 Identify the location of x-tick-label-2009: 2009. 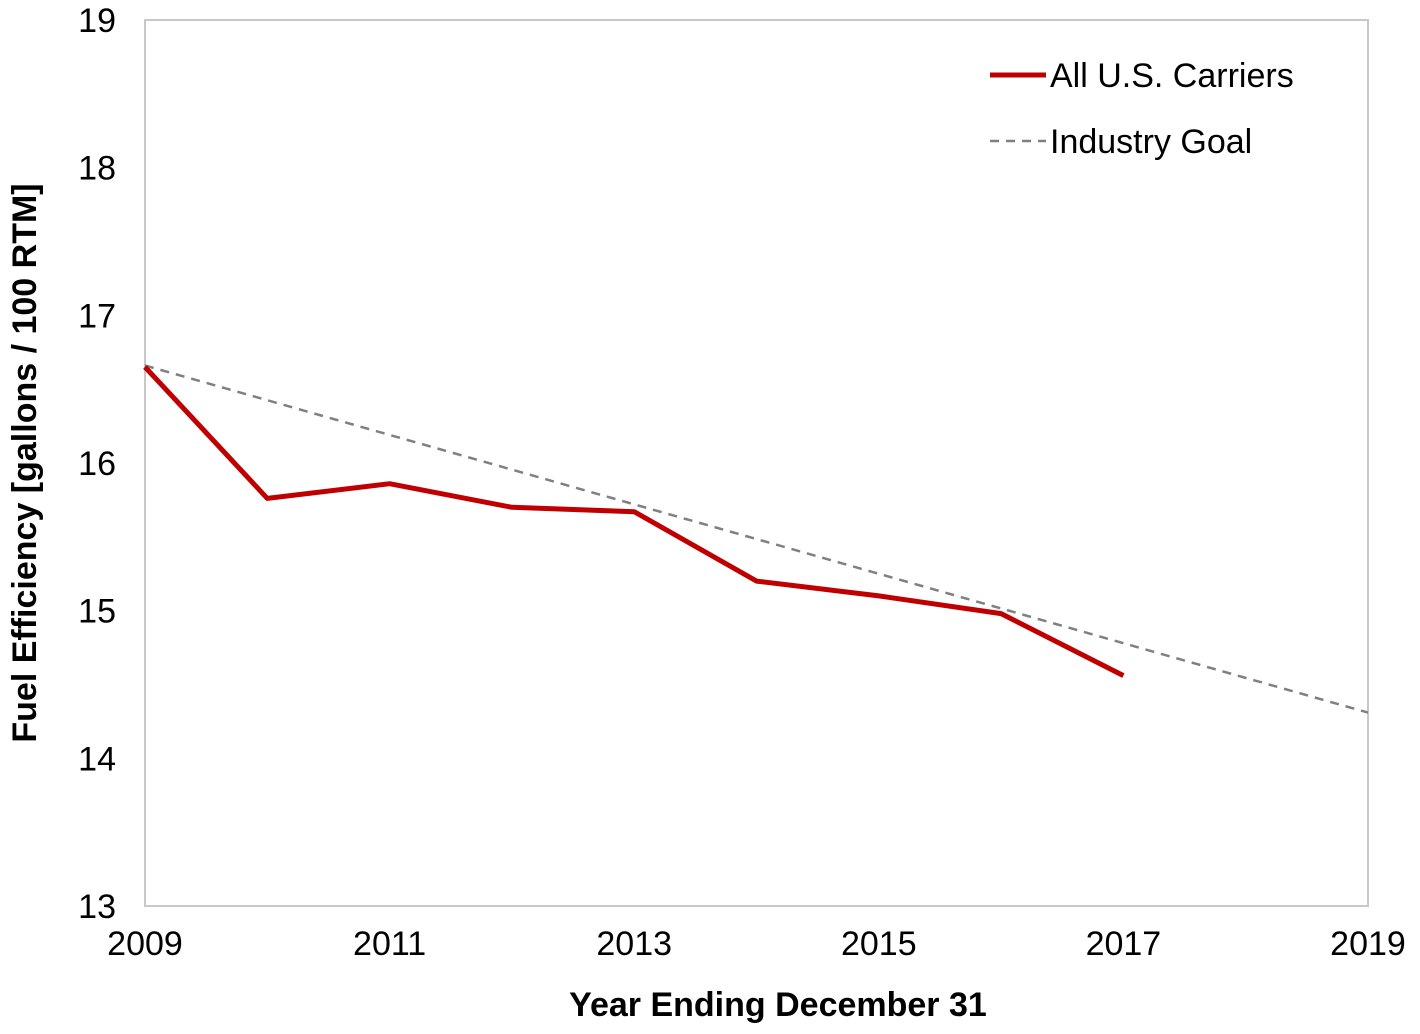
(145, 944).